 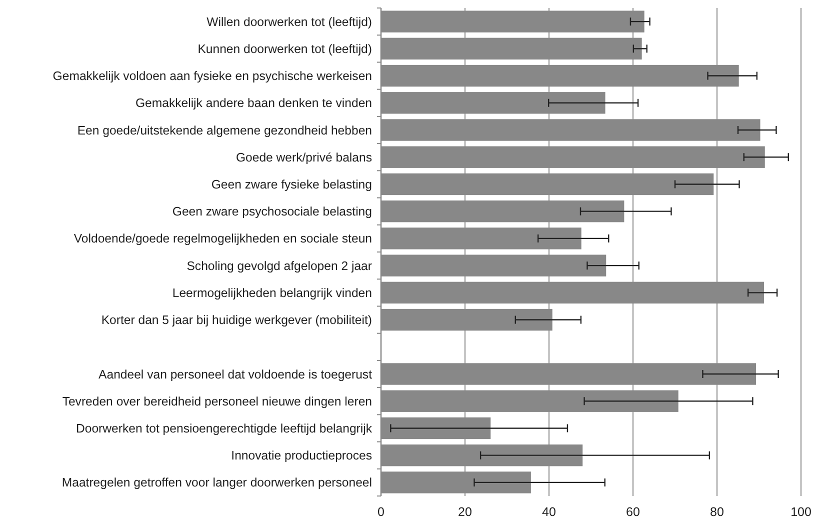 What do you see at coordinates (217, 401) in the screenshot?
I see `y-tick-label: Tevreden over bereidheid personeel nieuwe dingen leren` at bounding box center [217, 401].